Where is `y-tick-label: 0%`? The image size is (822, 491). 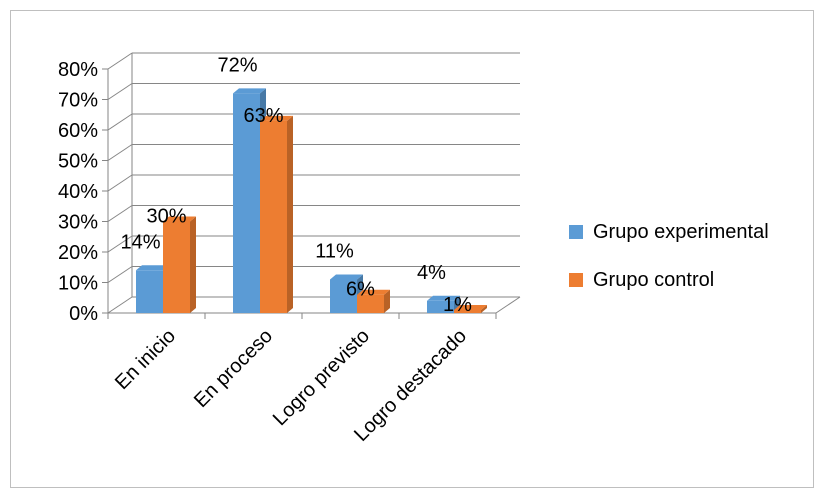
y-tick-label: 0% is located at coordinates (83, 314).